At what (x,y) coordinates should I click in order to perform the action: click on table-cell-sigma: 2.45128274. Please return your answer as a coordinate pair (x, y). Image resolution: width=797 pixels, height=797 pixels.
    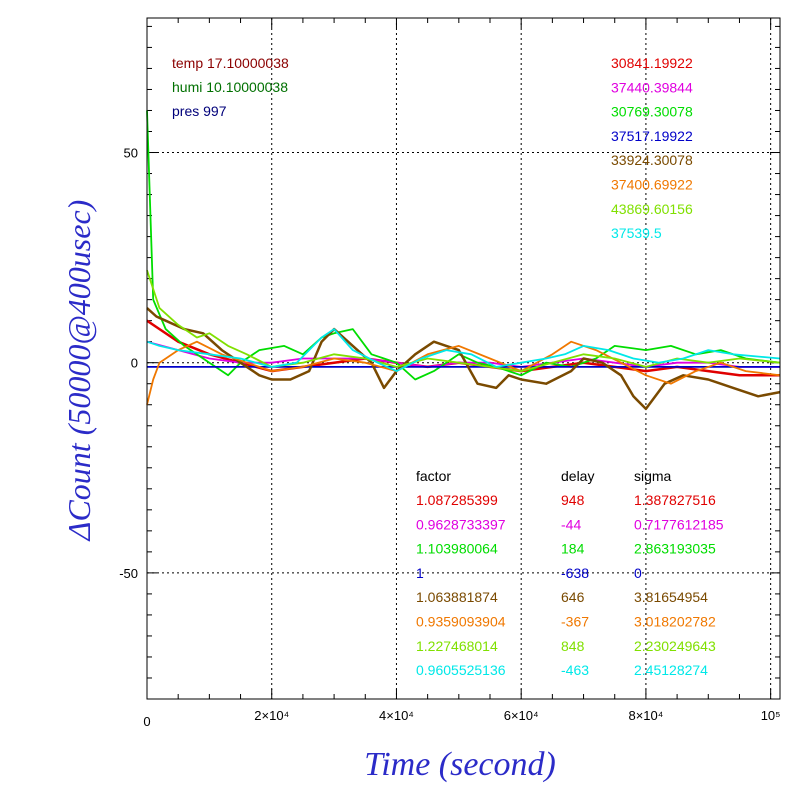
    Looking at the image, I should click on (671, 670).